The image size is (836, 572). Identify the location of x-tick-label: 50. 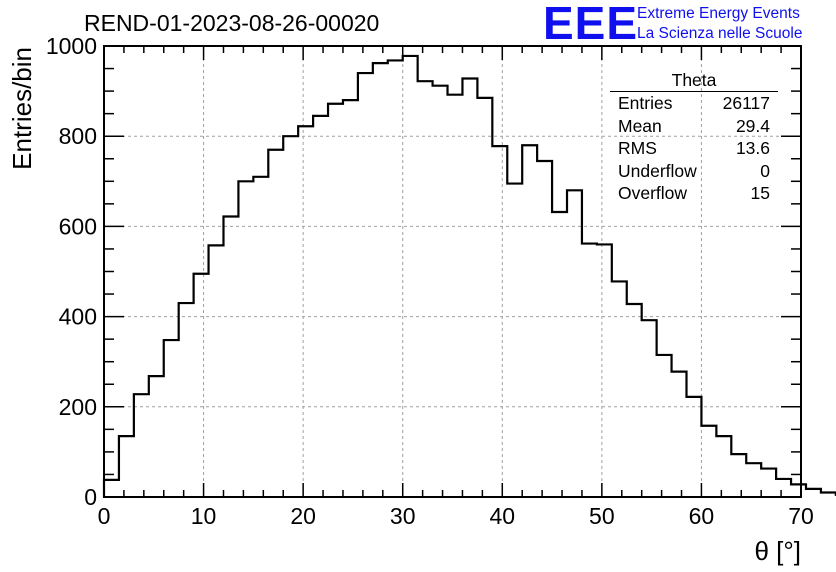
(602, 516).